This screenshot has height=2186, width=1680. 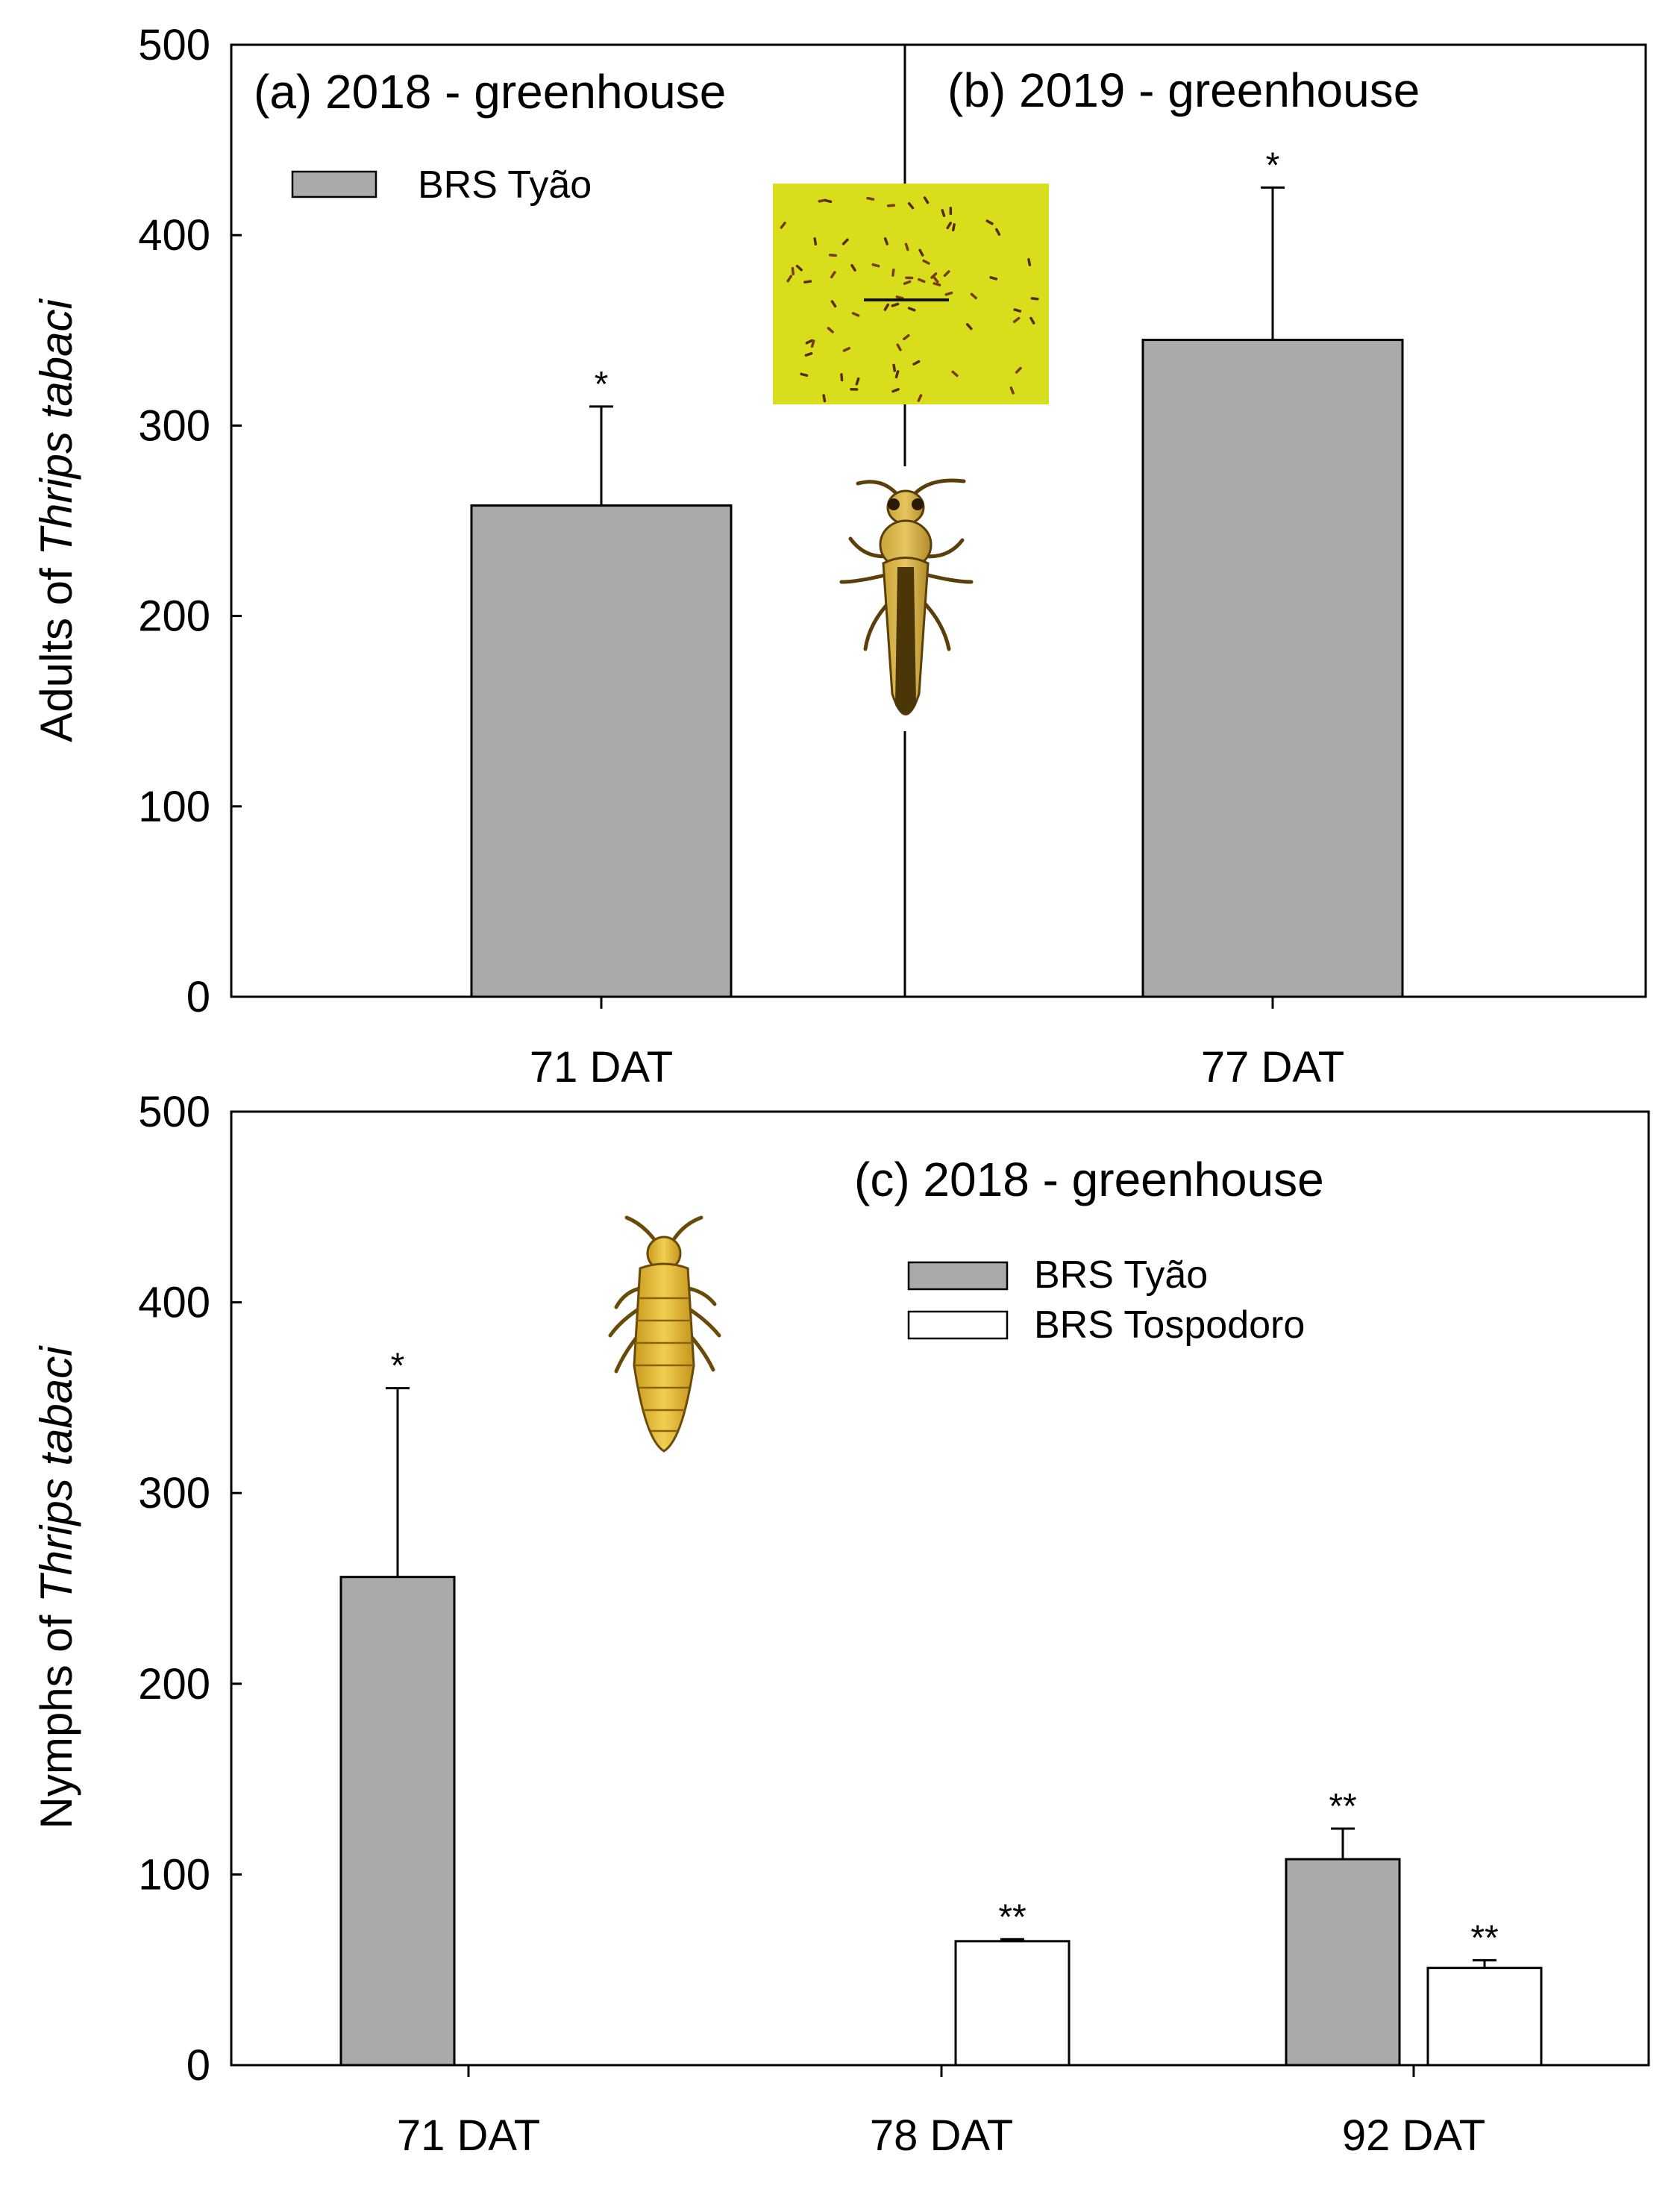 I want to click on panel-a-label: (a) 2018 - greenhouse, so click(x=490, y=92).